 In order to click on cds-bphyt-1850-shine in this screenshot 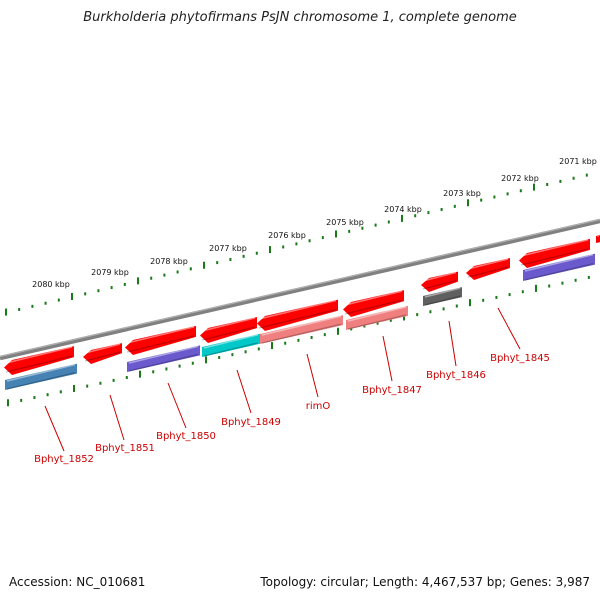, I will do `click(163, 354)`.